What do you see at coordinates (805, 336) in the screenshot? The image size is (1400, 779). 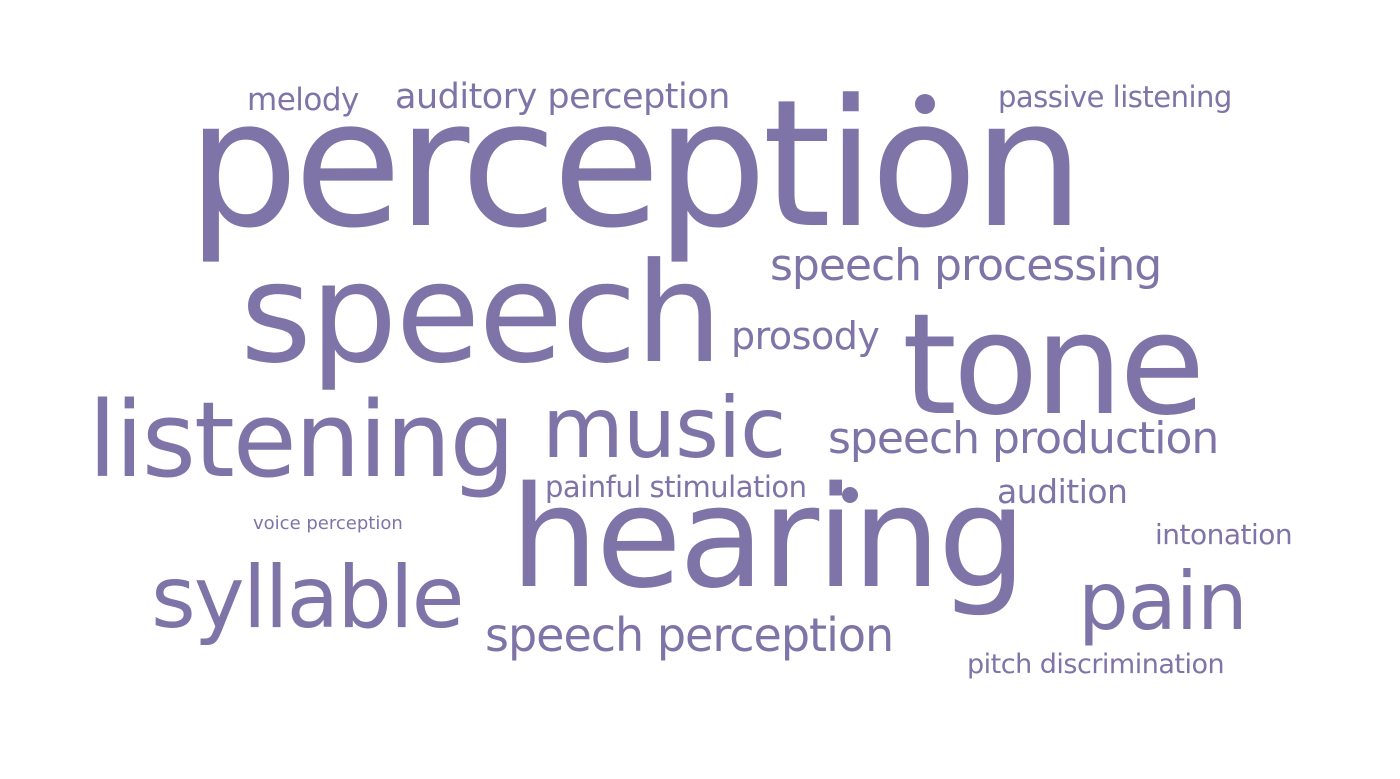 I see `word-prosody: prosody` at bounding box center [805, 336].